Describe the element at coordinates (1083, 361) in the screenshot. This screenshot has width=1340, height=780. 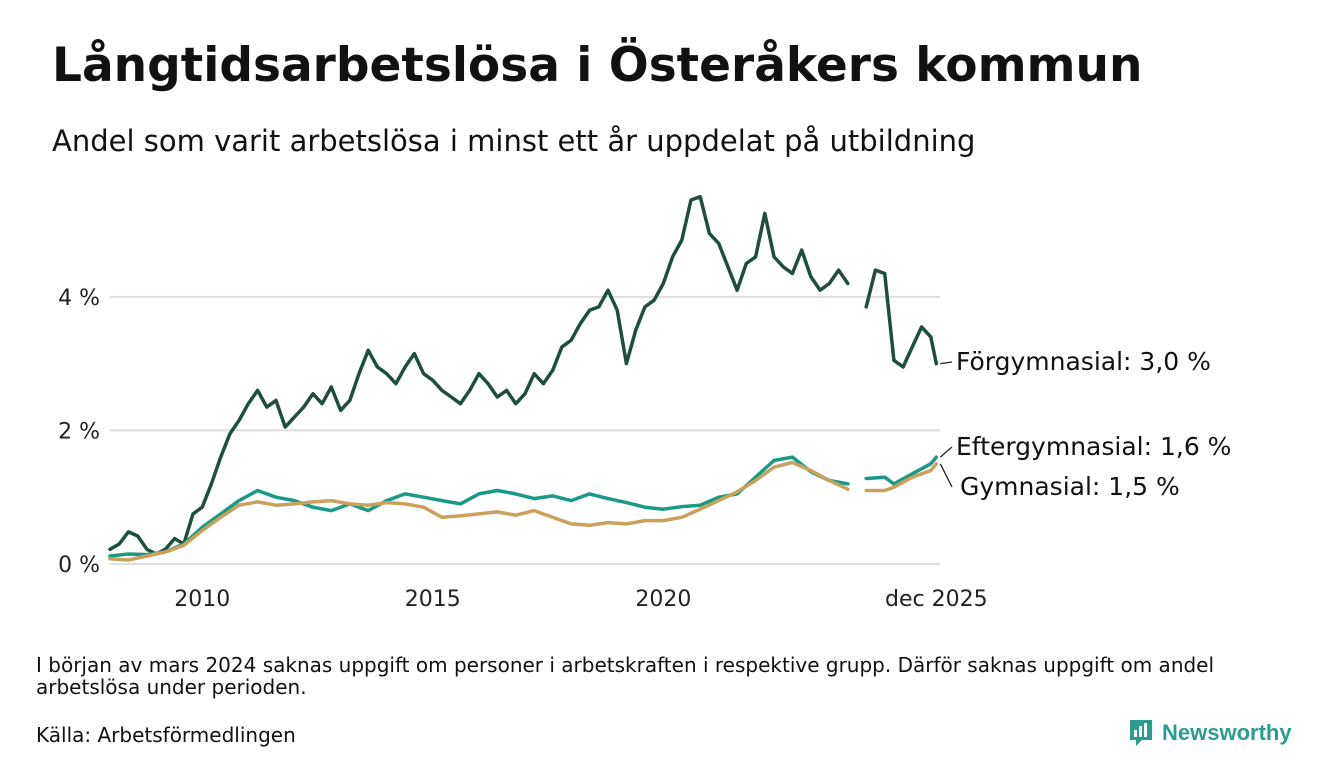
I see `series-end-label: Förgymnasial: 3,0 %` at that location.